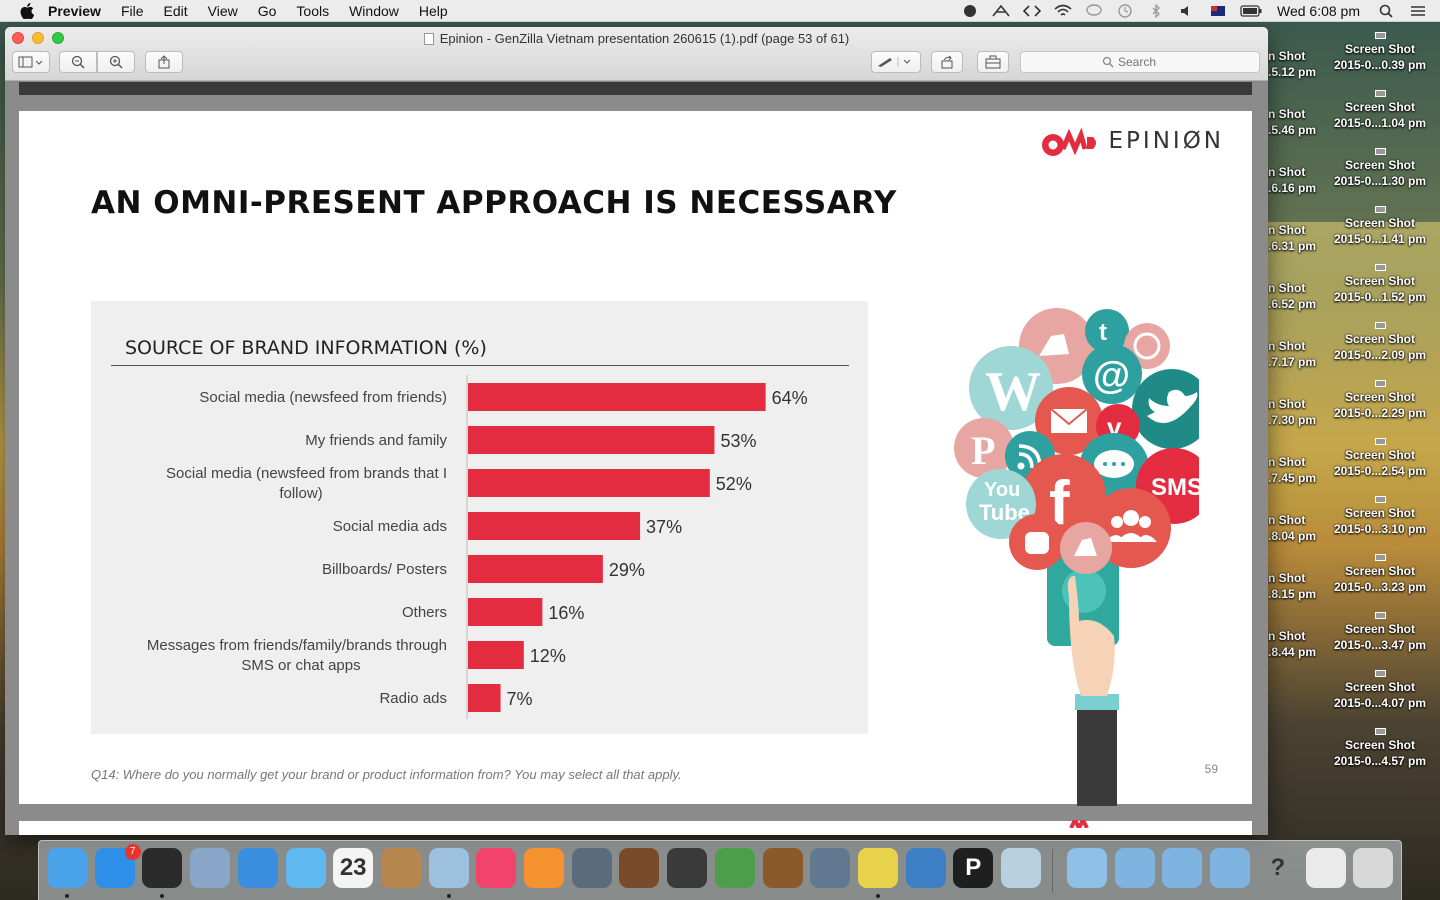 This screenshot has height=900, width=1440. Describe the element at coordinates (830, 868) in the screenshot. I see `xcode-icon` at that location.